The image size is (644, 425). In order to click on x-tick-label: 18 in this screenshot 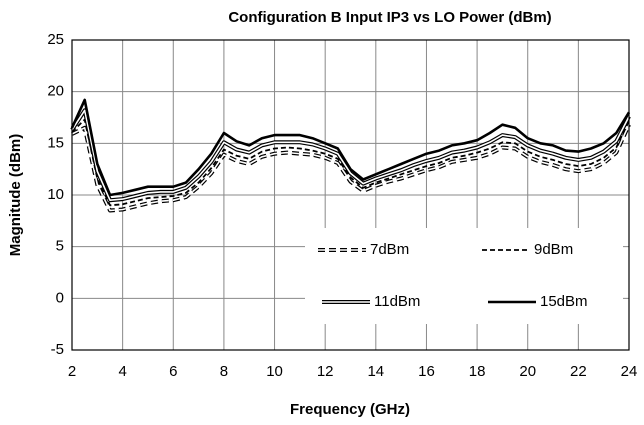, I will do `click(477, 371)`.